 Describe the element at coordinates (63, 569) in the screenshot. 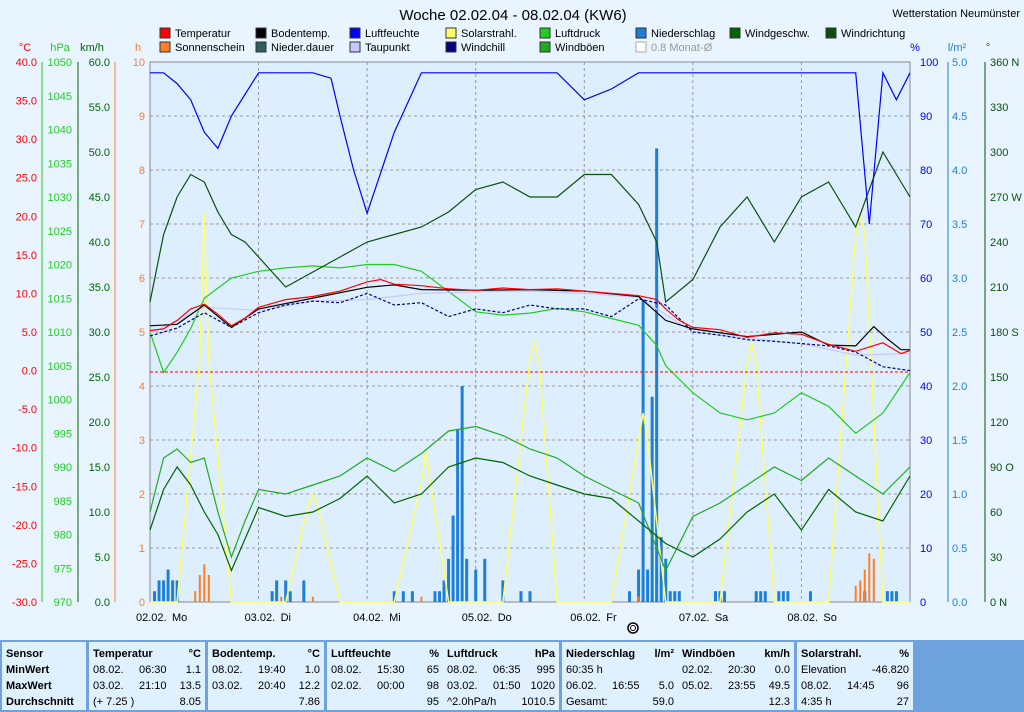

I see `pressure-tick-label: 975` at that location.